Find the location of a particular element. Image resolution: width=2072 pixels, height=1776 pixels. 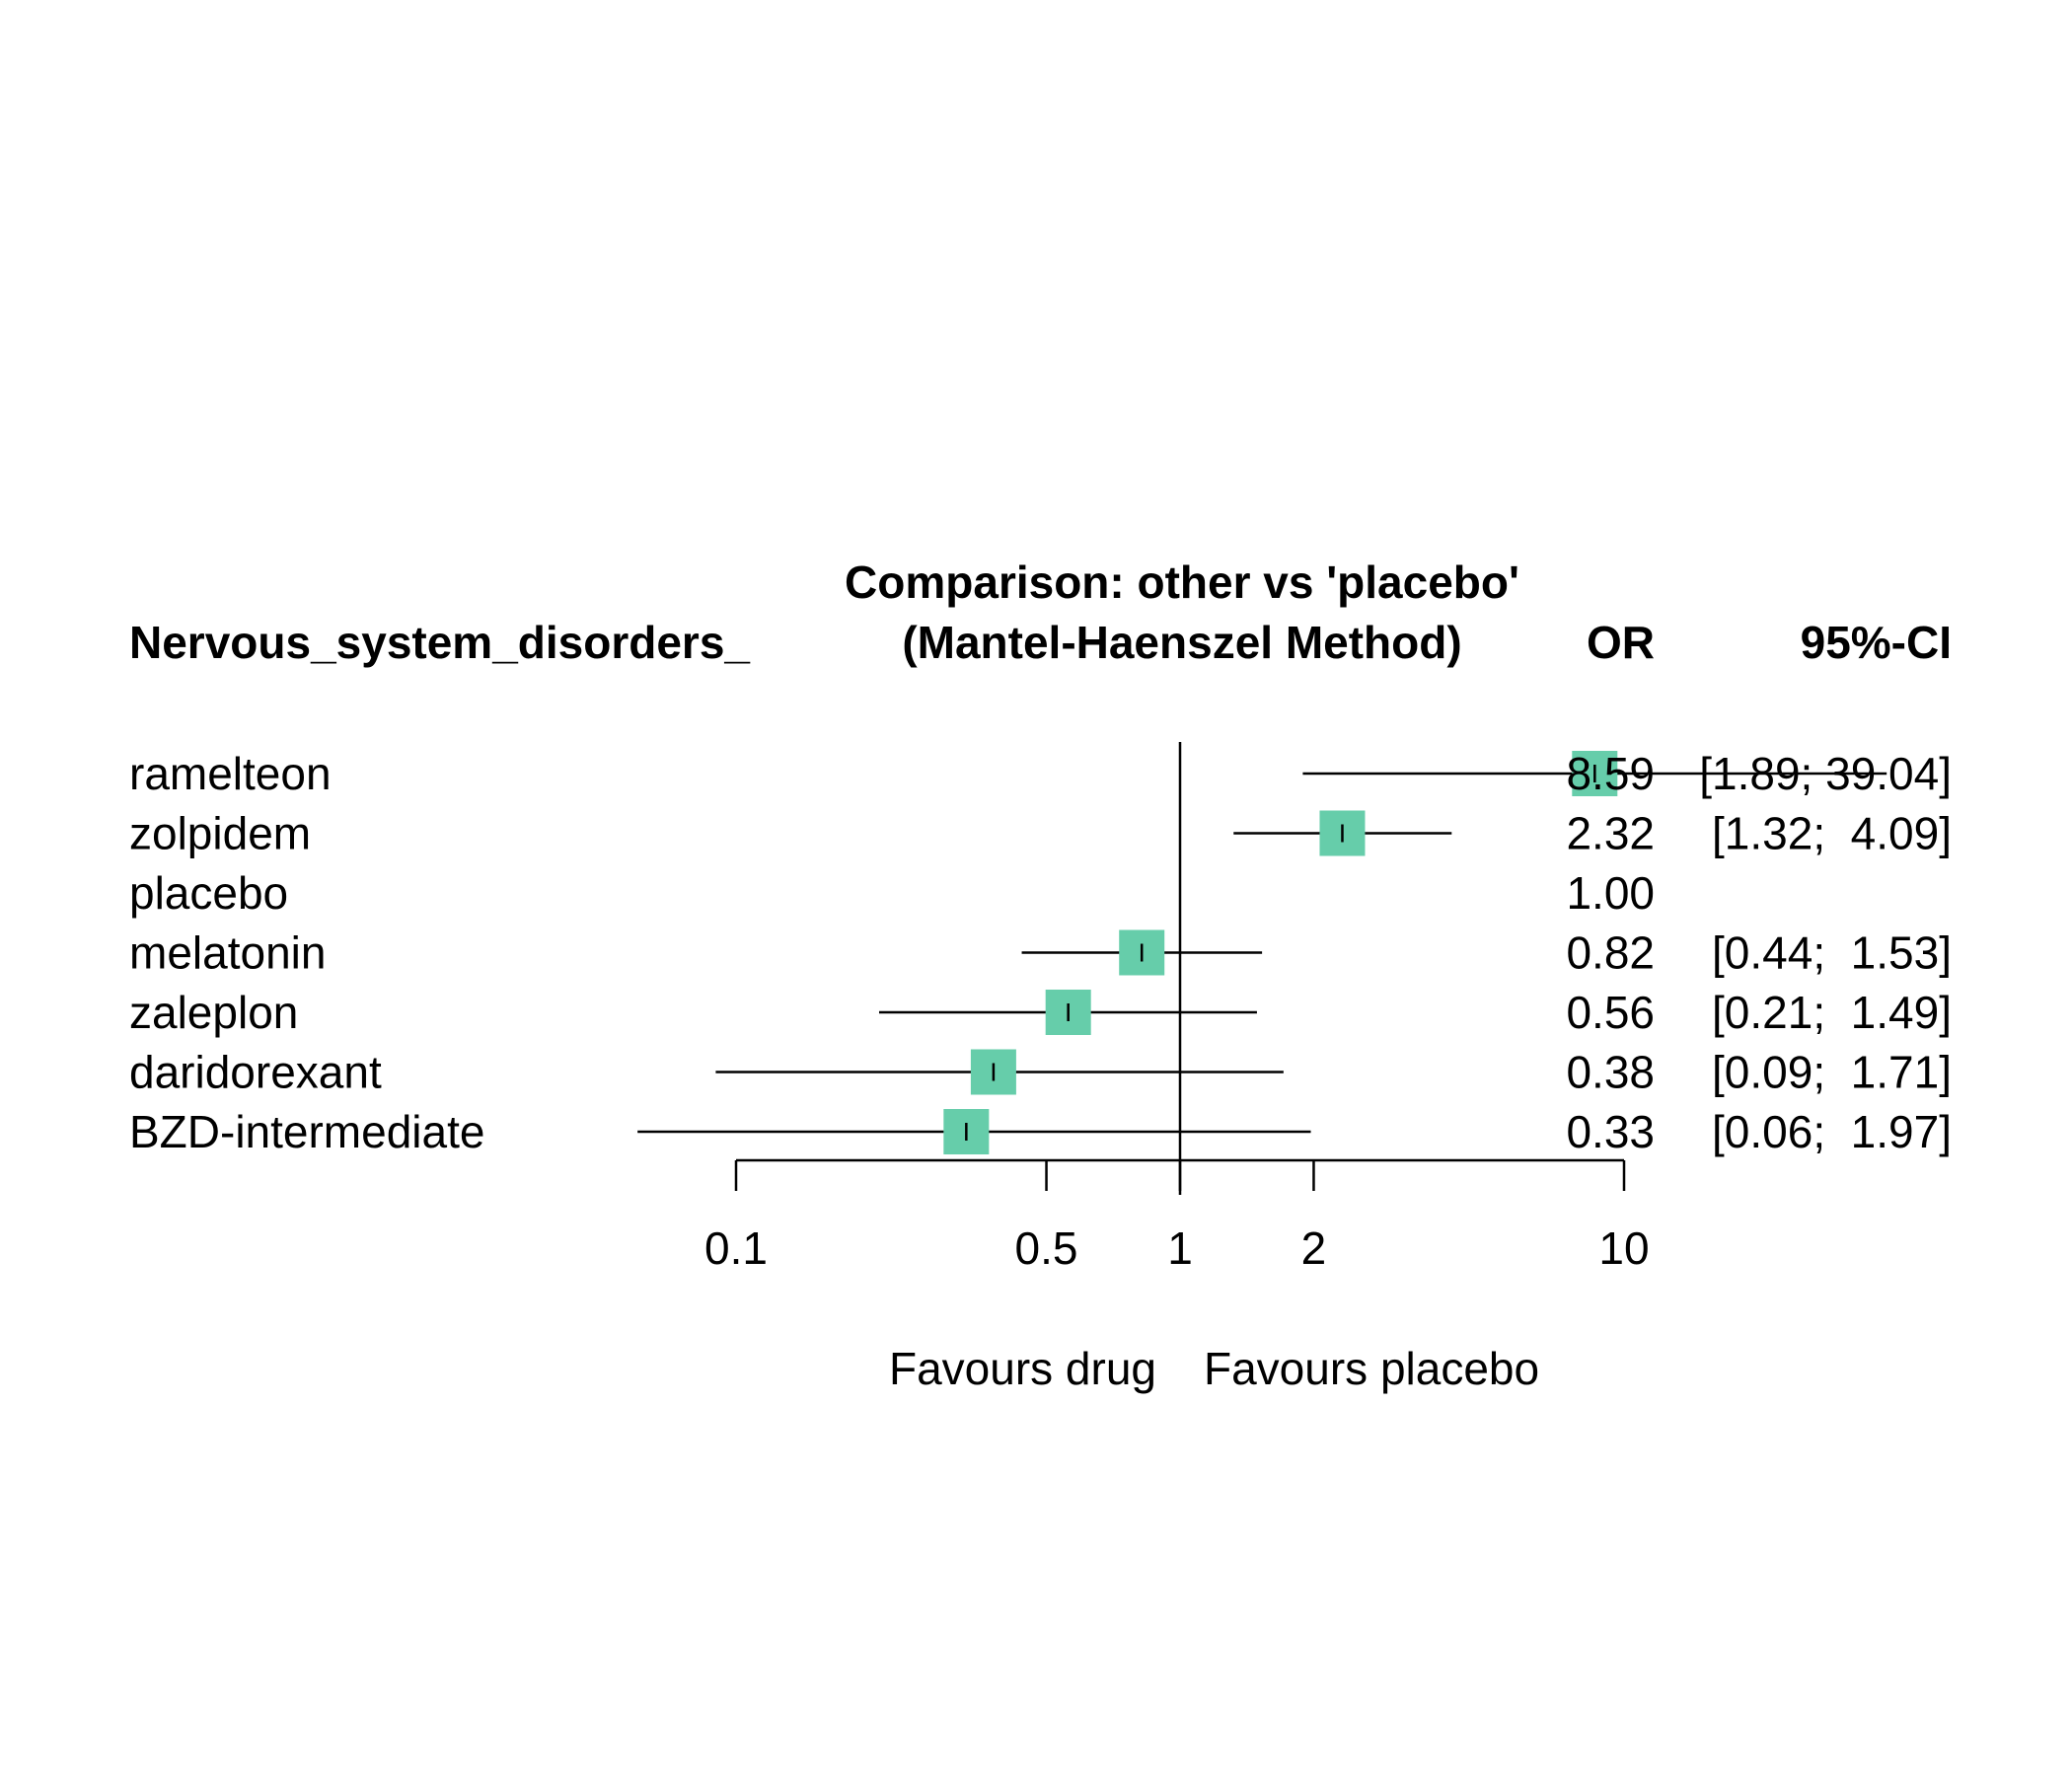

ci-value: [0.06; 1.97] is located at coordinates (1832, 1132).